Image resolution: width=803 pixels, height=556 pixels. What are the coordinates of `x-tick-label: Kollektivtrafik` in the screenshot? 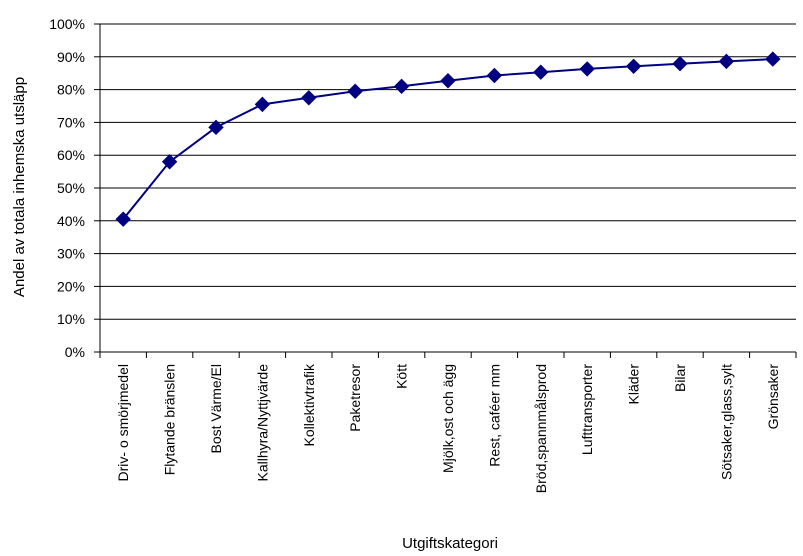 It's located at (309, 404).